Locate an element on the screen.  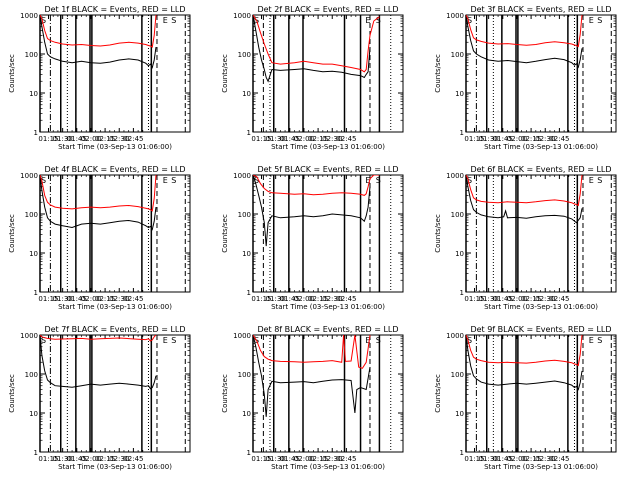
chart-title: Det 8f BLACK = Events, RED = LLD is located at coordinates (327, 329).